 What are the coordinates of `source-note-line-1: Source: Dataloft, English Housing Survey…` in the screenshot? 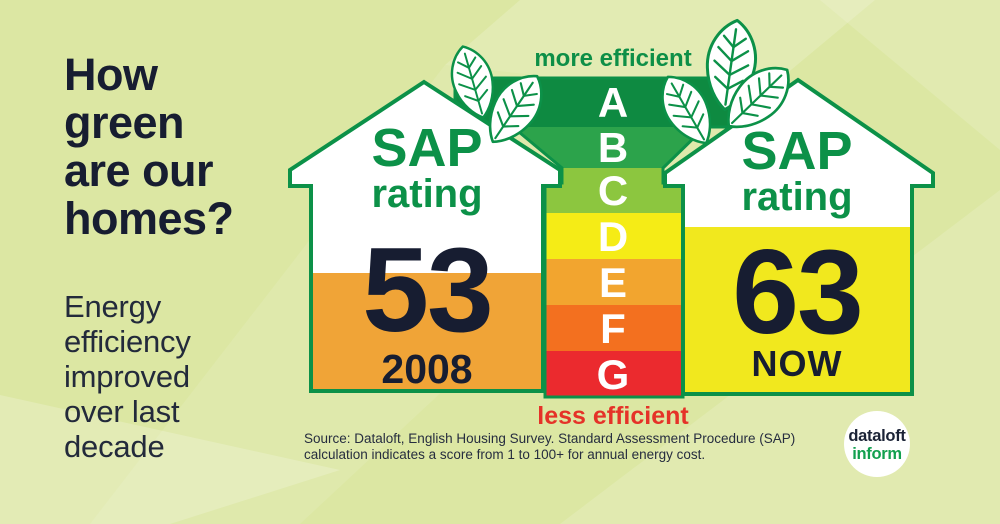 It's located at (549, 438).